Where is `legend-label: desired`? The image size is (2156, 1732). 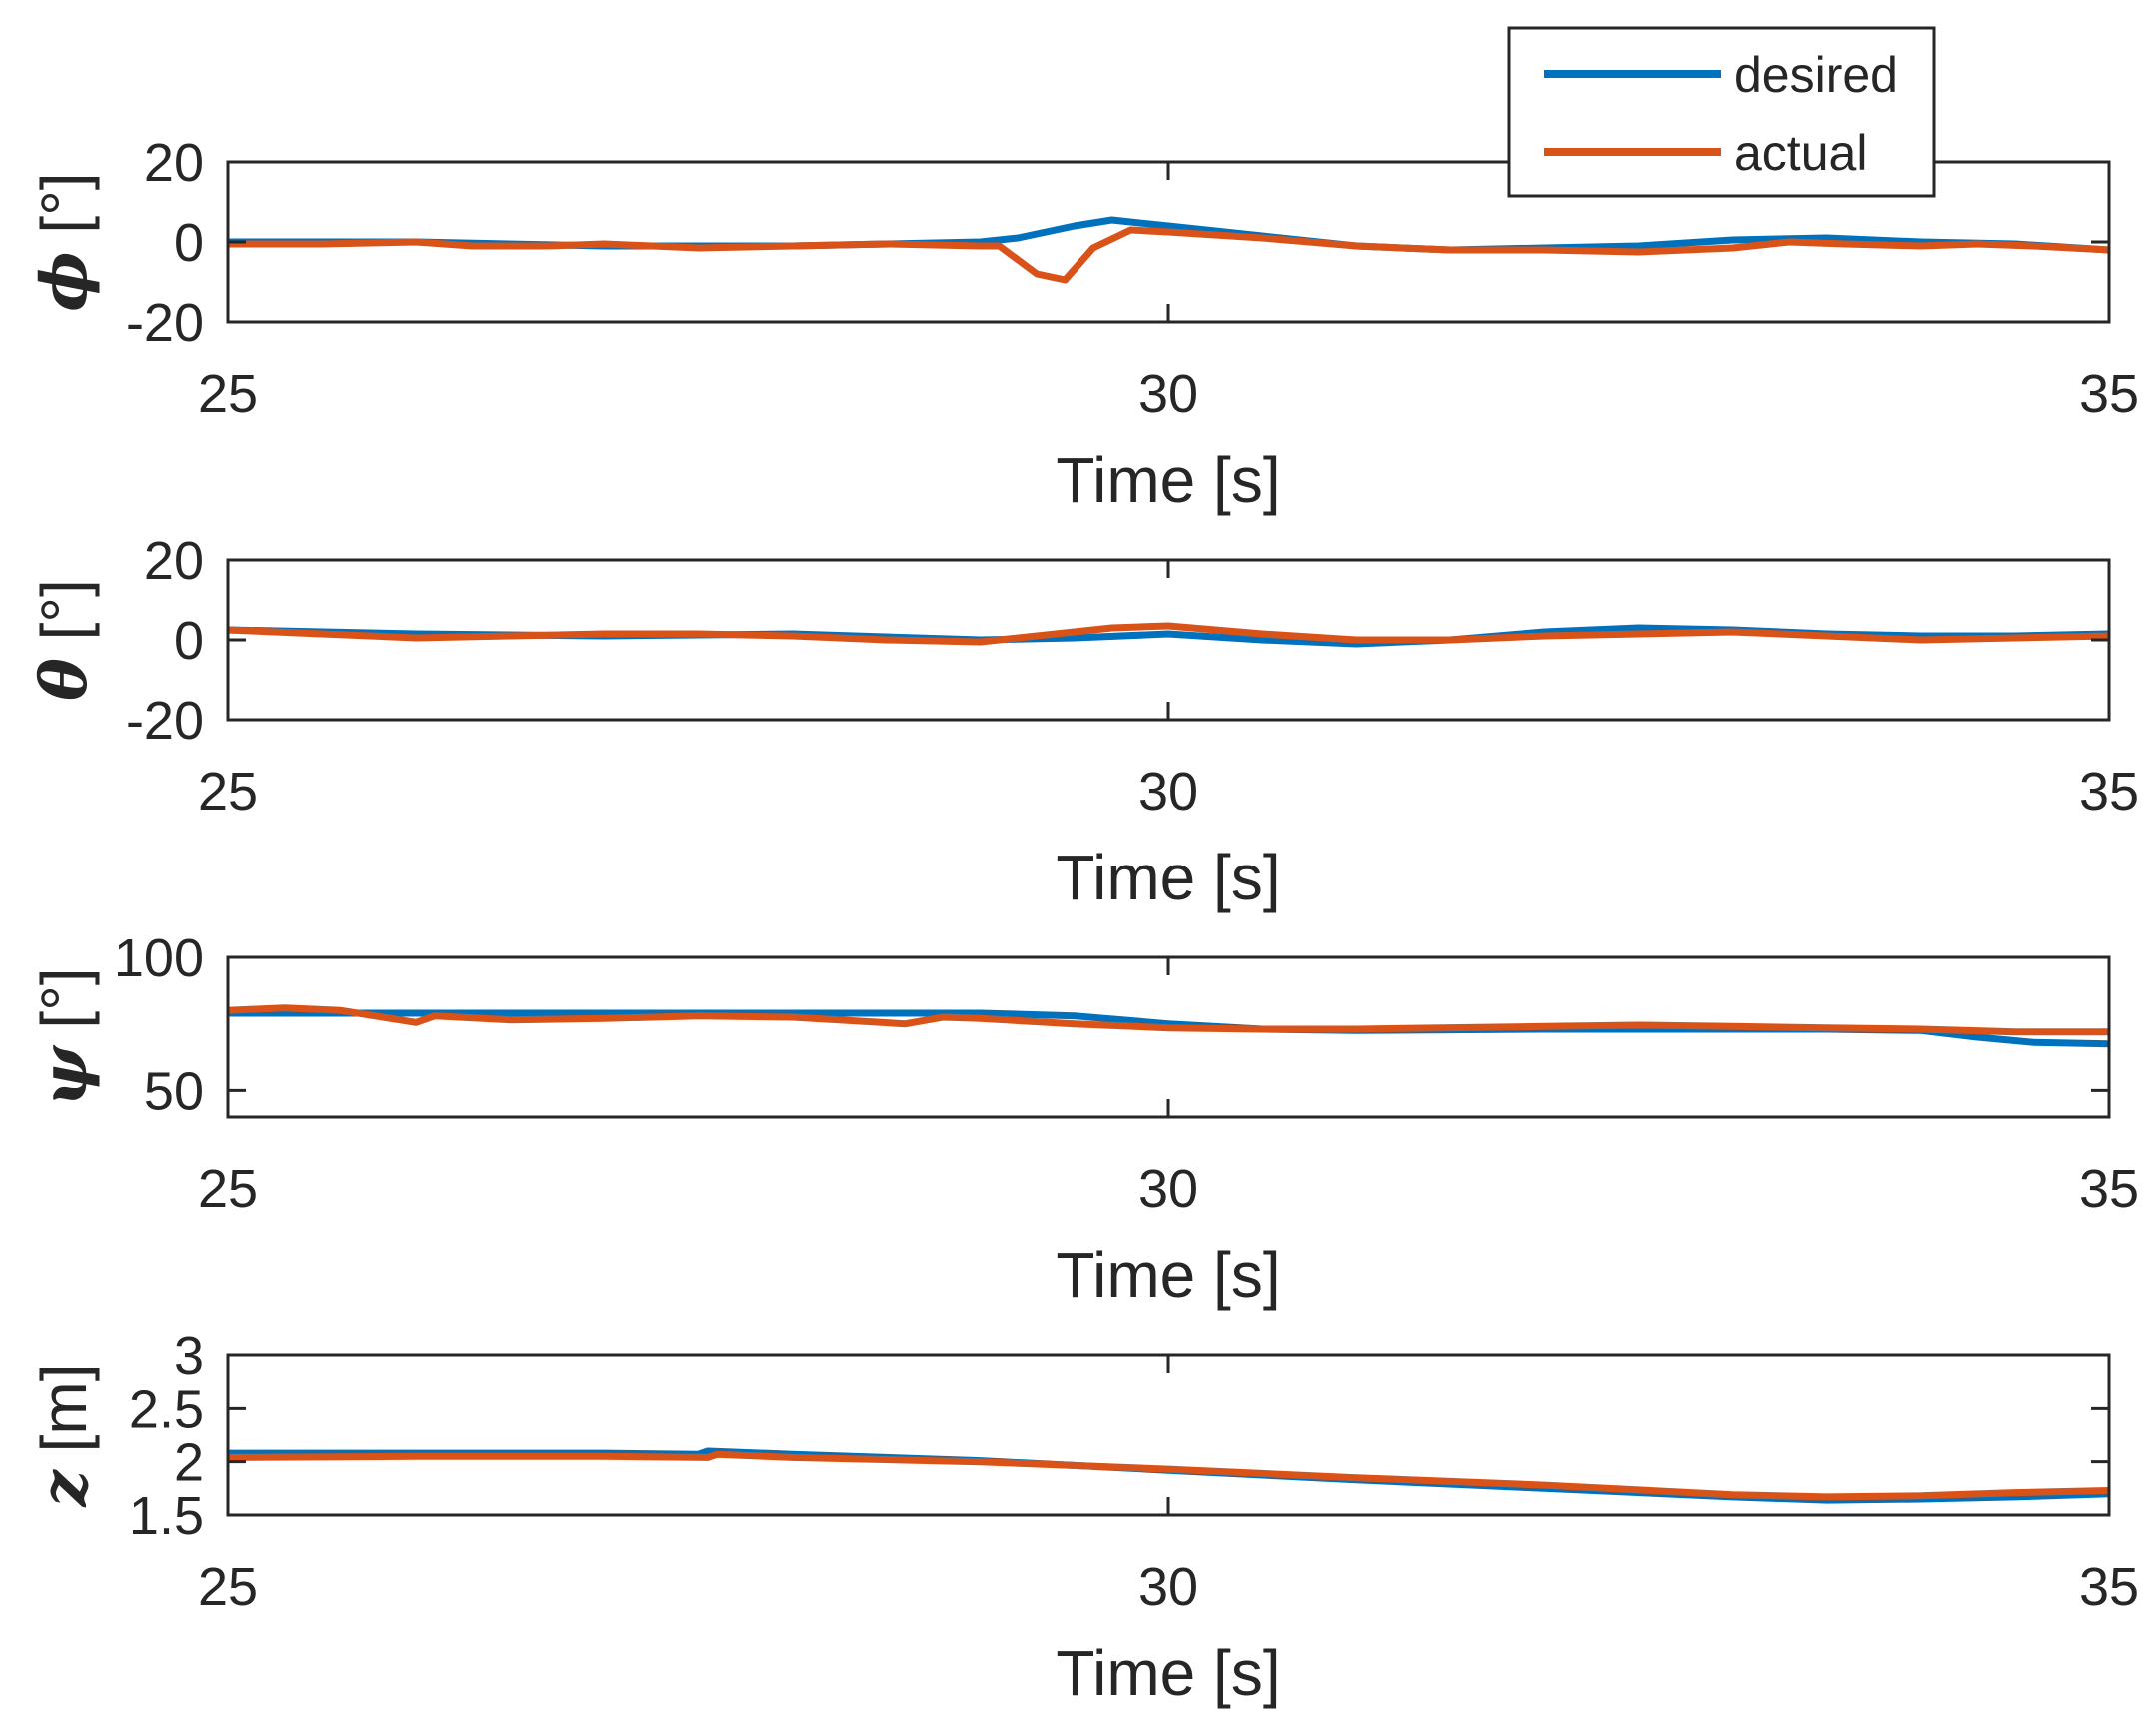 legend-label: desired is located at coordinates (1816, 75).